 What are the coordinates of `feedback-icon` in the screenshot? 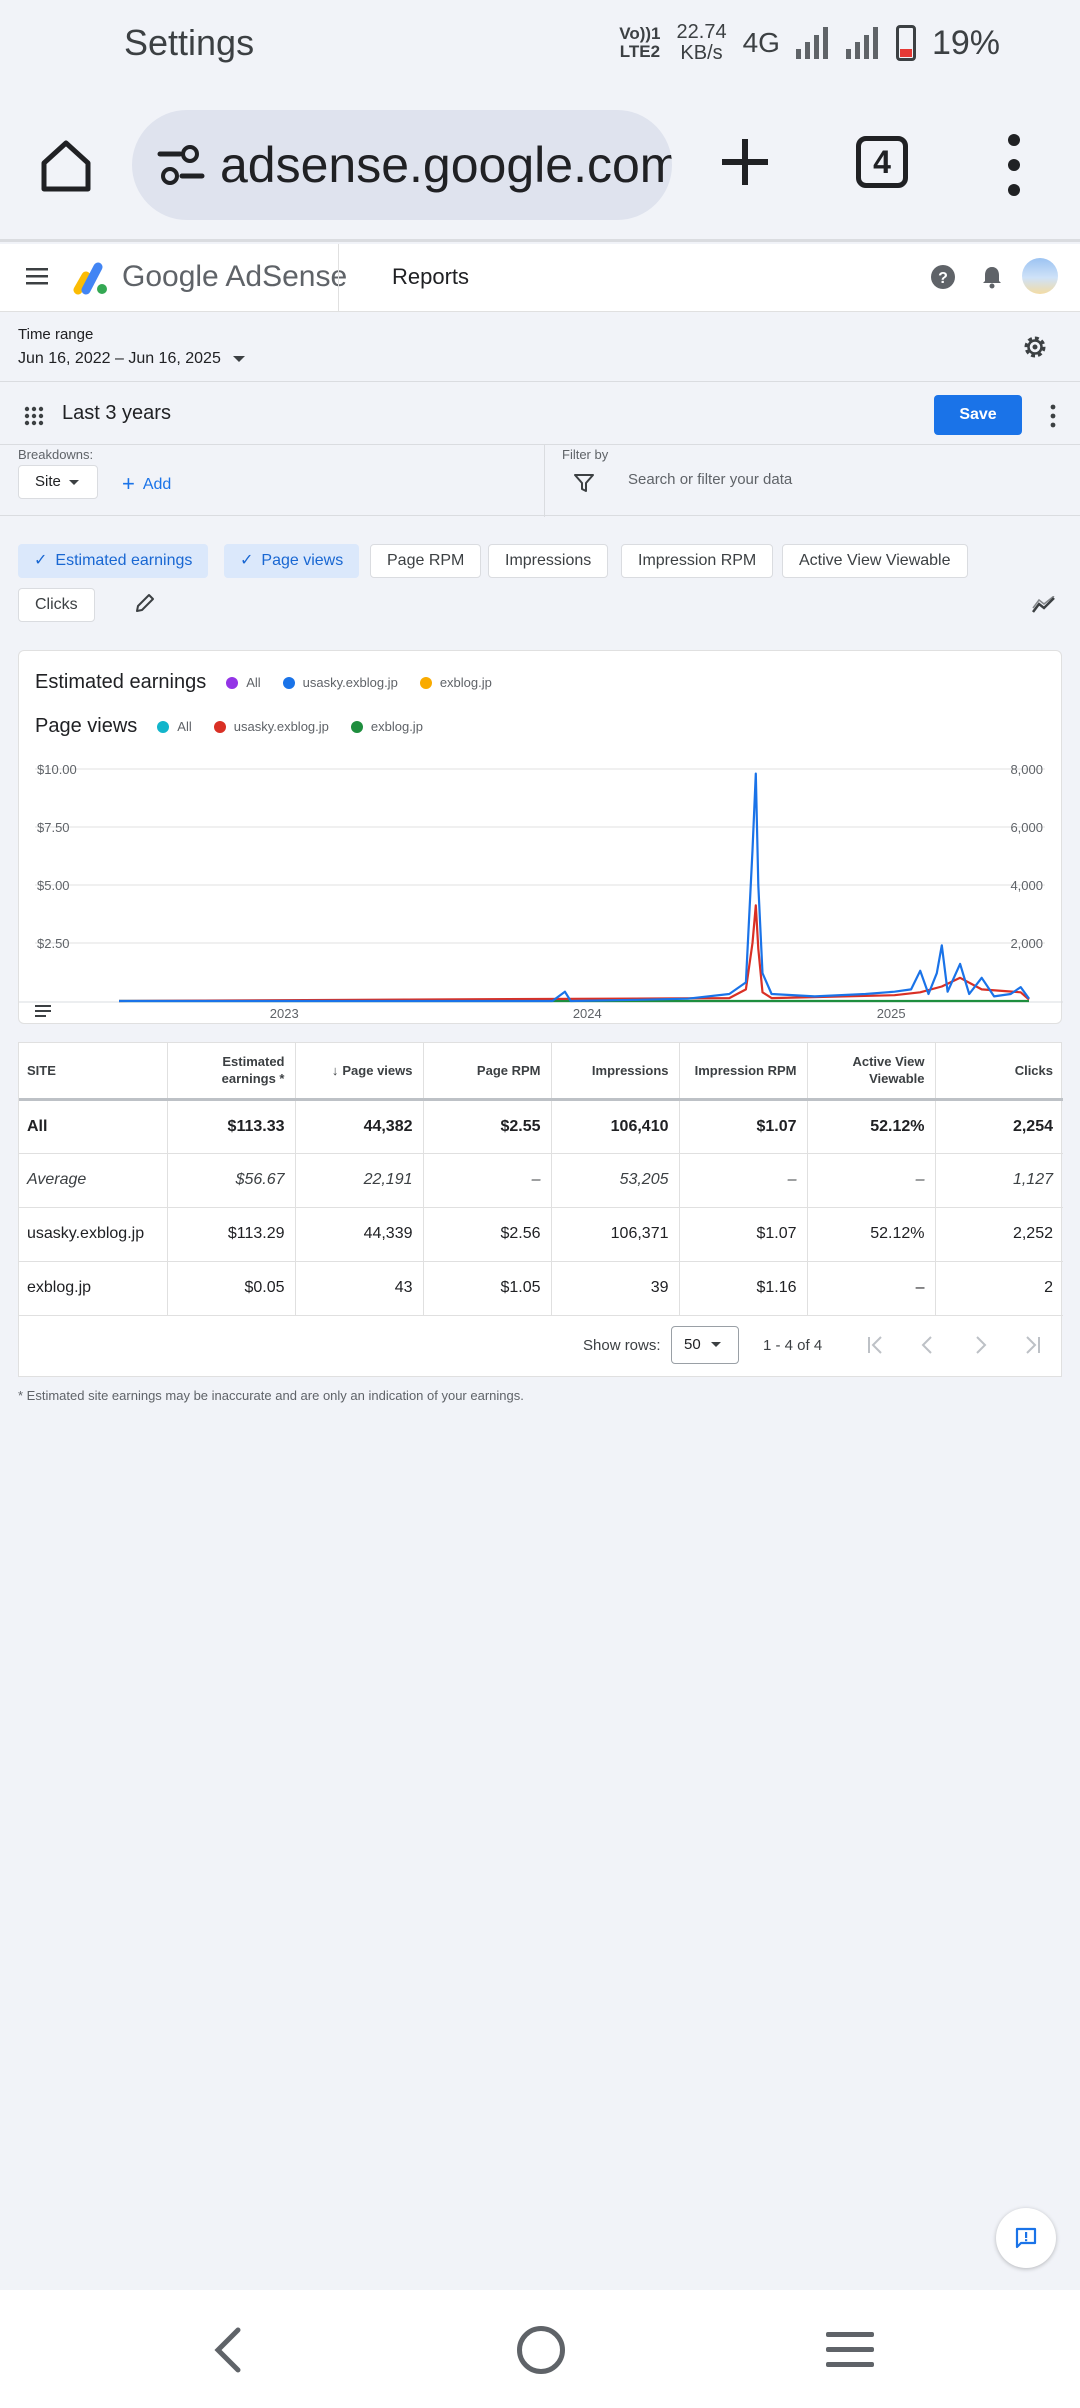 It's located at (1026, 2238).